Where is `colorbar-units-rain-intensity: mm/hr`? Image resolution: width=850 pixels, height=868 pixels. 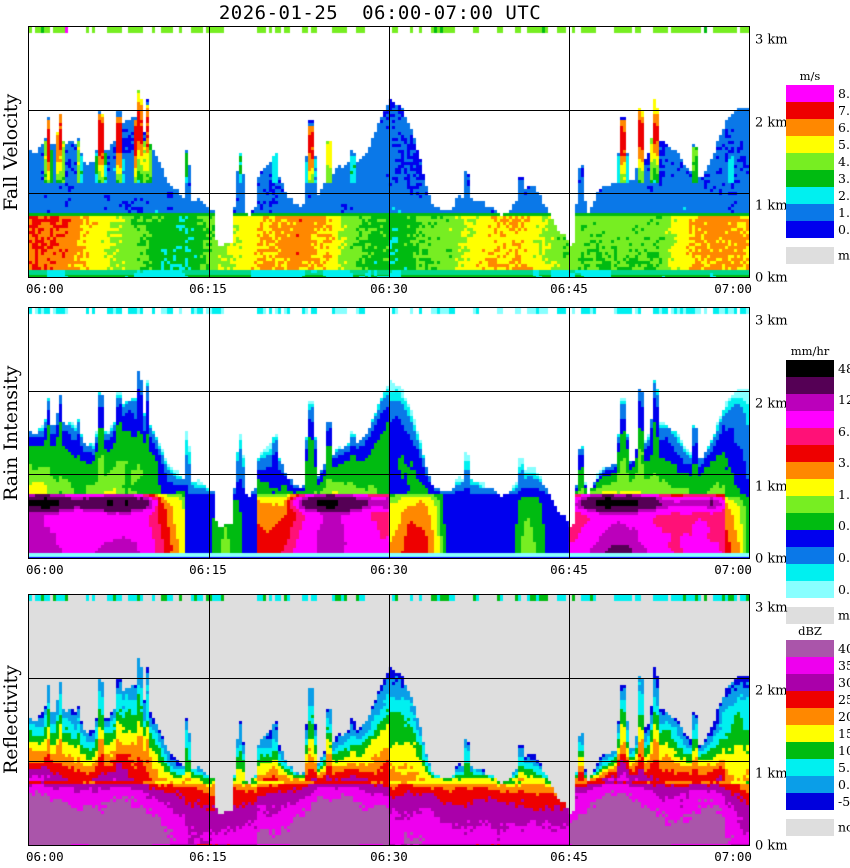 colorbar-units-rain-intensity: mm/hr is located at coordinates (810, 351).